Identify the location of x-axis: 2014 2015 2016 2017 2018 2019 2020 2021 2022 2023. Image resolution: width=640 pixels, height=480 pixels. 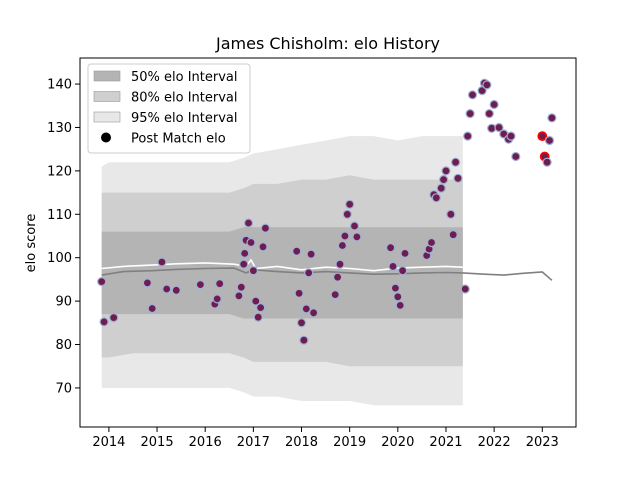
(325, 438).